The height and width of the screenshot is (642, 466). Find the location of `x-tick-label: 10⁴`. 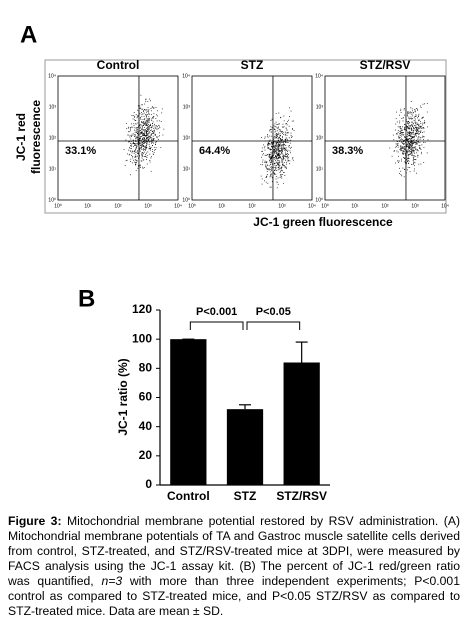

x-tick-label: 10⁴ is located at coordinates (312, 206).